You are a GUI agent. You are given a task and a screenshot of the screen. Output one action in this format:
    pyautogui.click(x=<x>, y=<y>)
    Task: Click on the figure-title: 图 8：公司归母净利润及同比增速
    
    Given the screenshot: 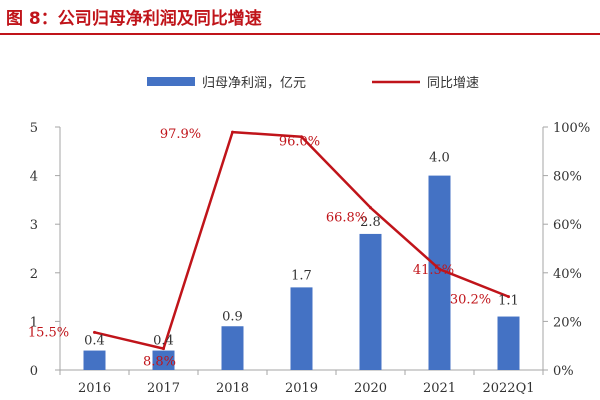 What is the action you would take?
    pyautogui.click(x=134, y=19)
    